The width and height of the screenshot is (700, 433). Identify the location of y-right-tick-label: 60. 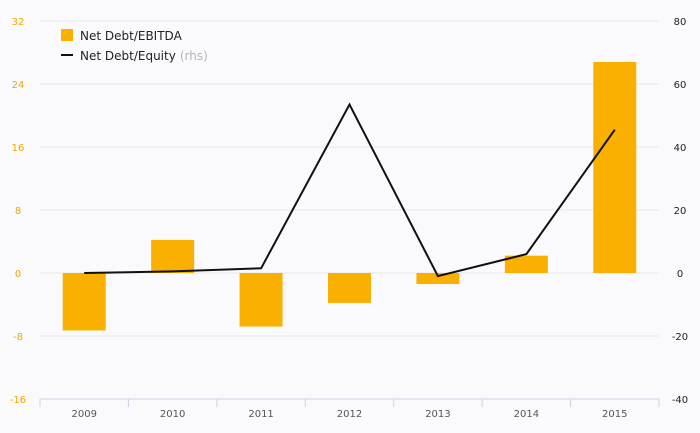
(680, 85).